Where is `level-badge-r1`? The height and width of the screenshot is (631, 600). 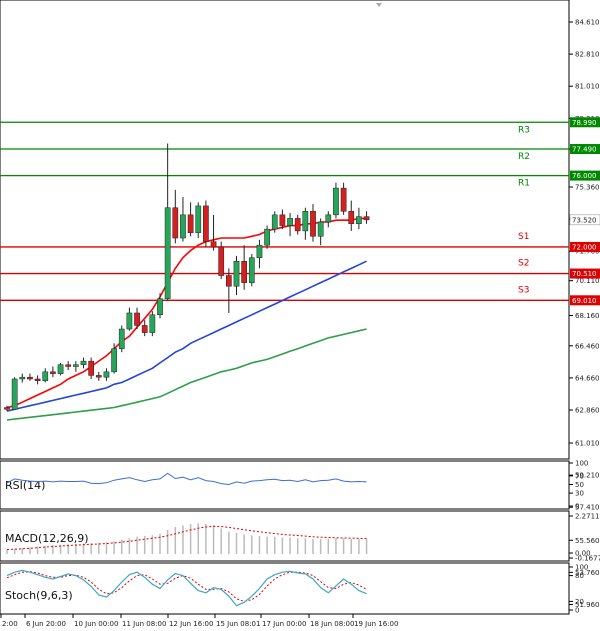 level-badge-r1 is located at coordinates (585, 175).